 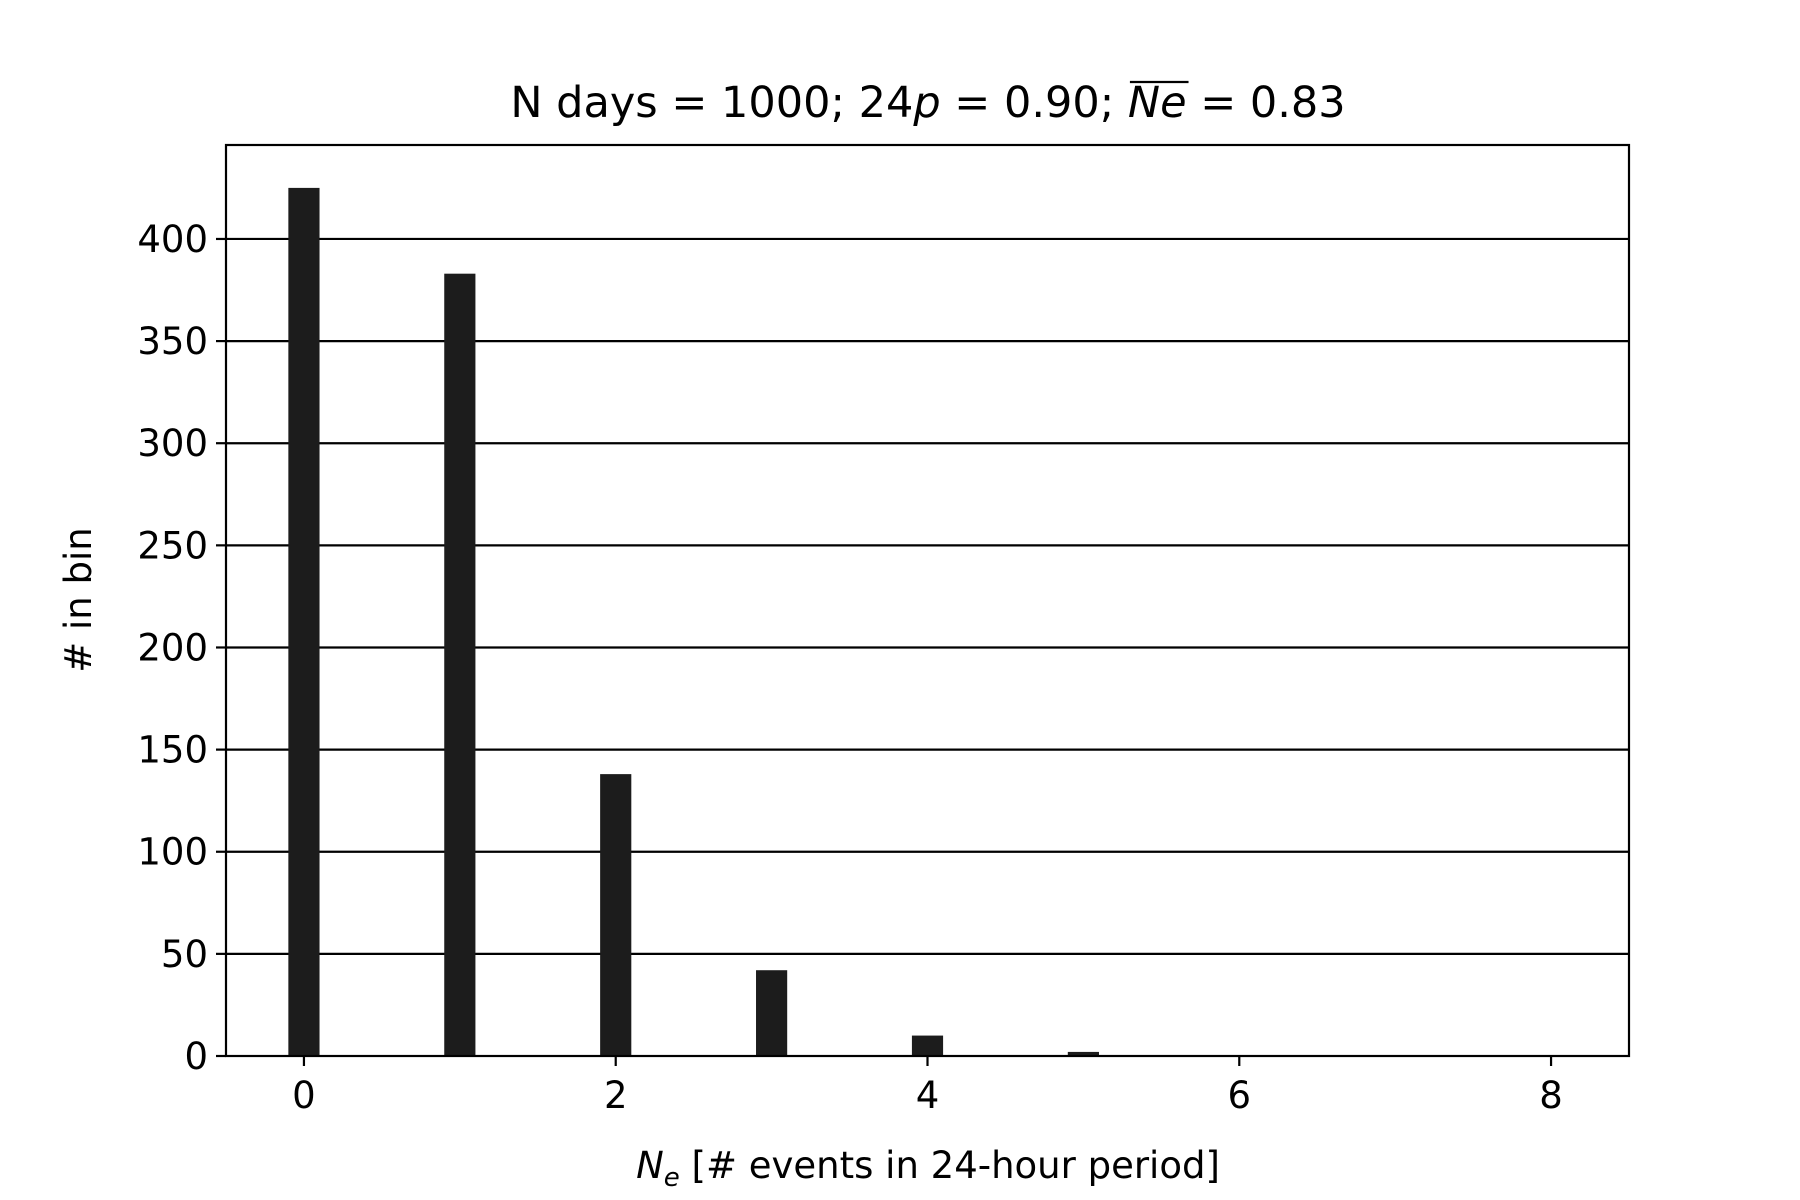 I want to click on y-axis-label: # in bin, so click(x=78, y=599).